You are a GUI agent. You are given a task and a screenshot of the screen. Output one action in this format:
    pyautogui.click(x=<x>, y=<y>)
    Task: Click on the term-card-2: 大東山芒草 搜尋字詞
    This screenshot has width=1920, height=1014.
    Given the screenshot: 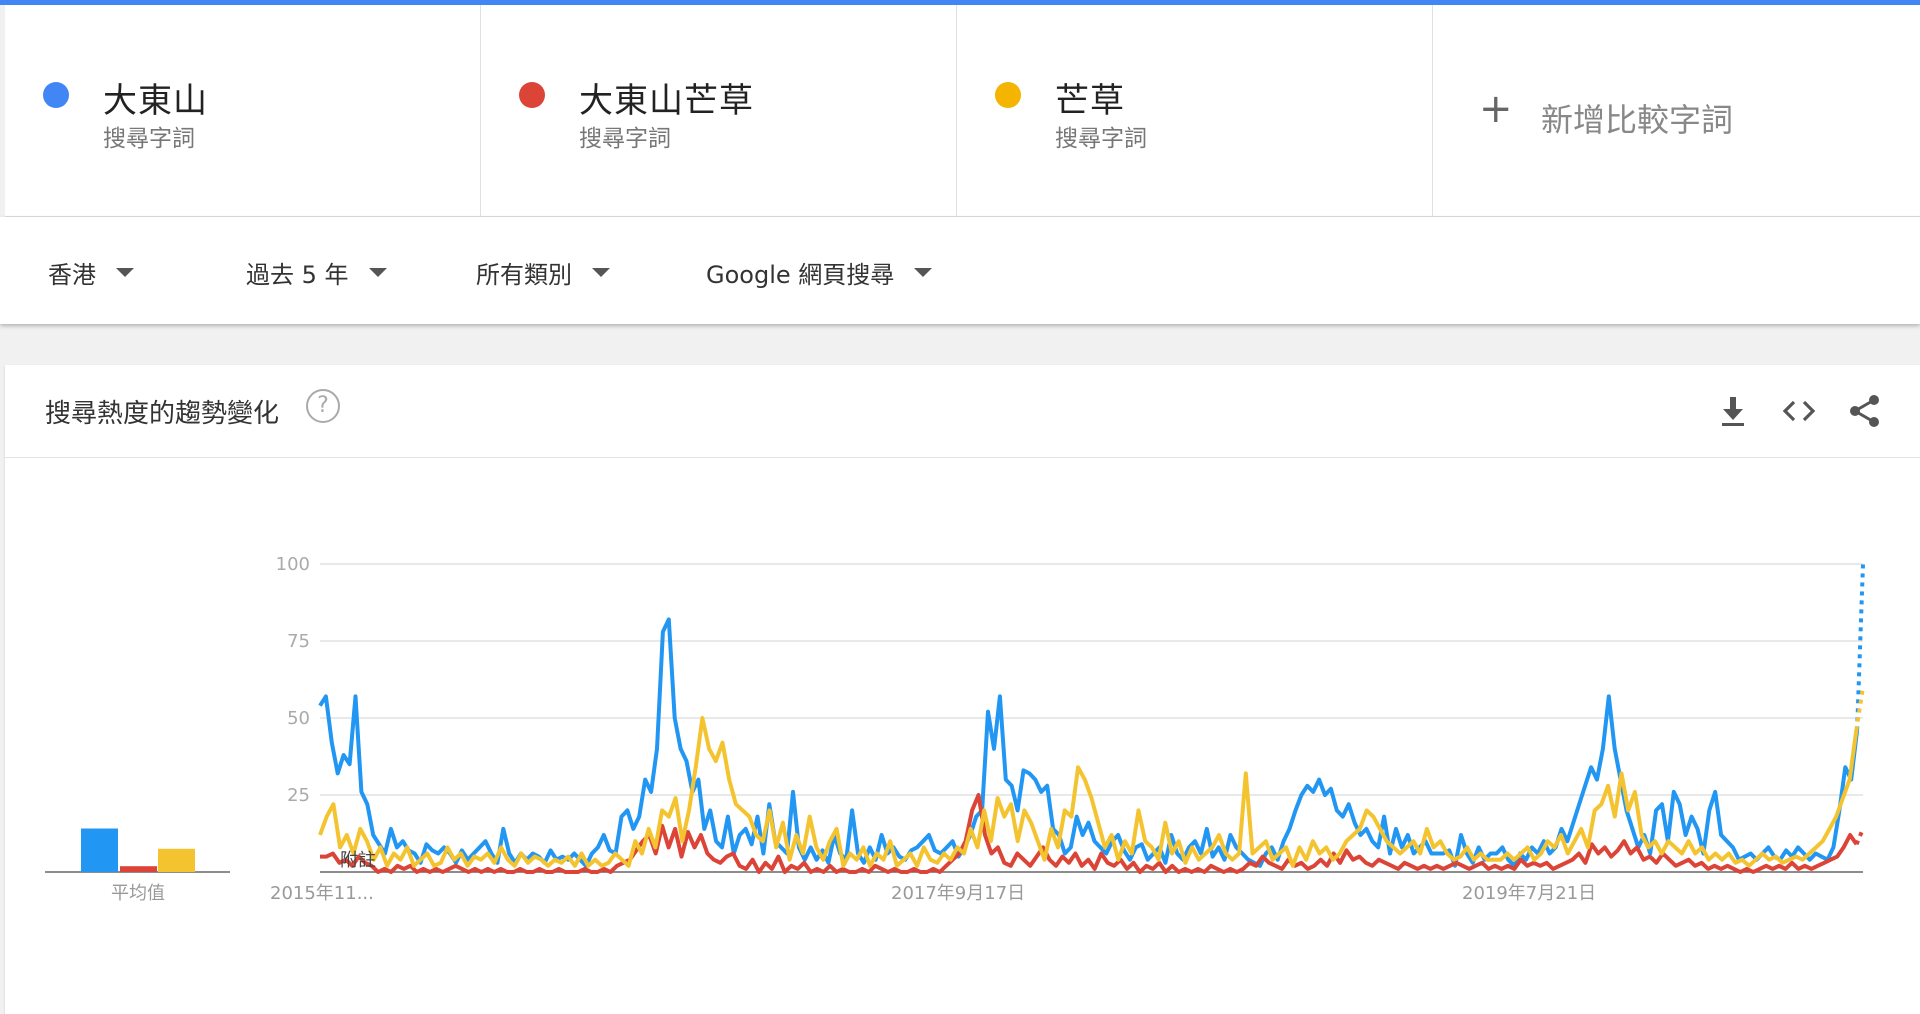 What is the action you would take?
    pyautogui.click(x=719, y=110)
    